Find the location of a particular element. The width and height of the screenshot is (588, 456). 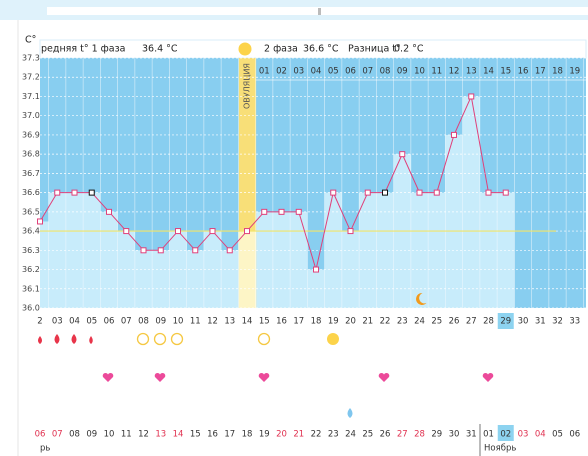

ovulation-label: ОВУЛЯЦИЯ is located at coordinates (247, 86).